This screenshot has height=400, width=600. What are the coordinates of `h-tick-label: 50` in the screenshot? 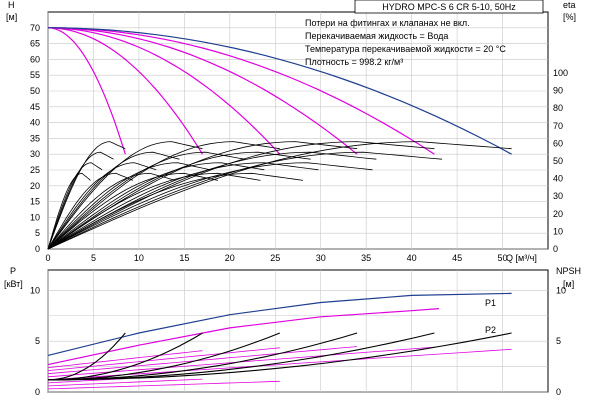 It's located at (35, 91).